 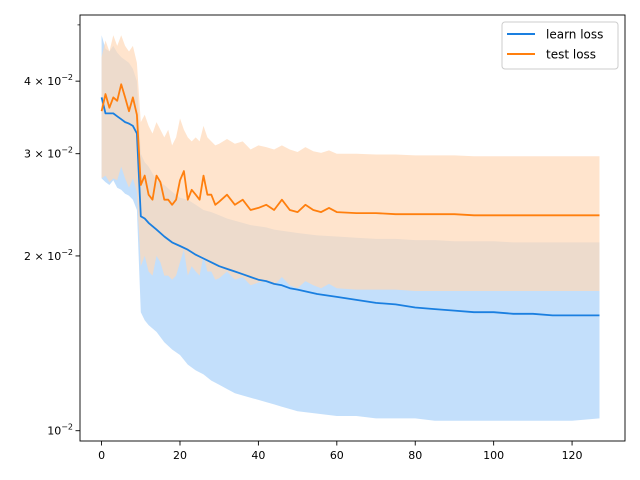 What do you see at coordinates (258, 455) in the screenshot?
I see `x-tick-label: 40` at bounding box center [258, 455].